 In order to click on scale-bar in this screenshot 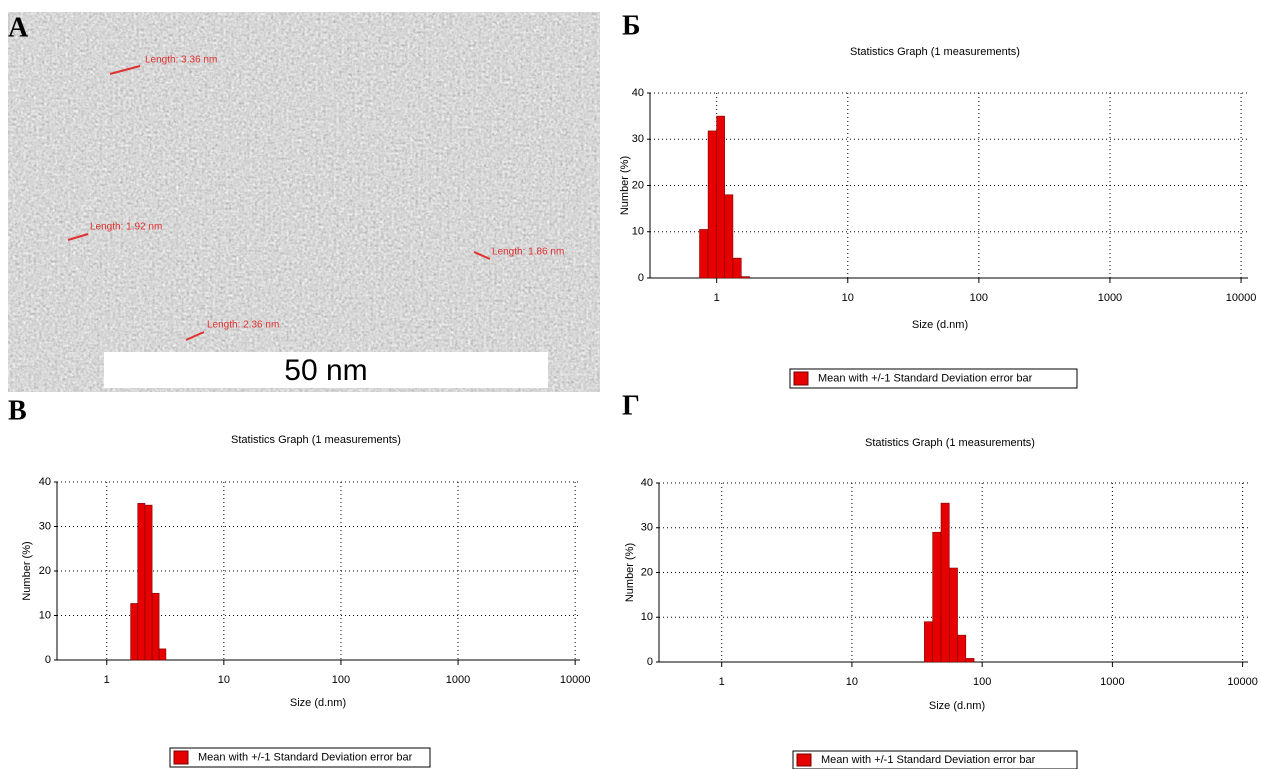, I will do `click(326, 370)`.